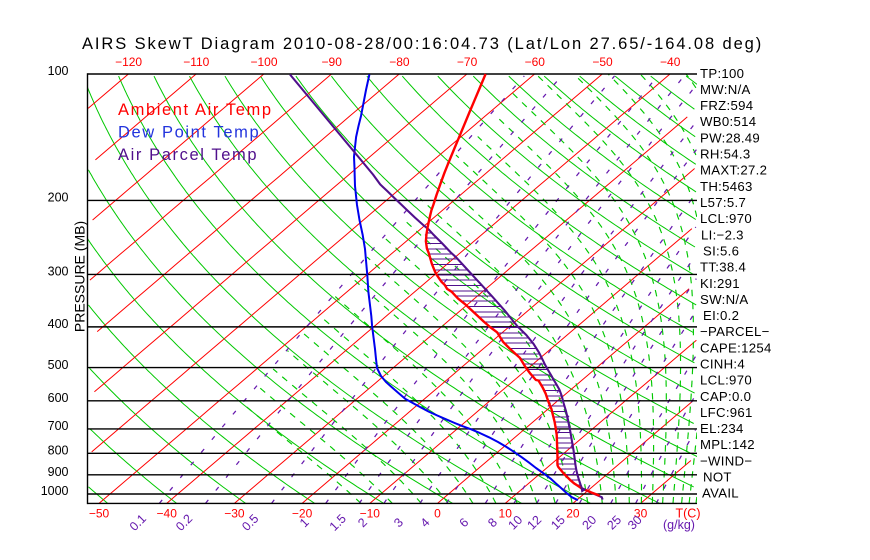  What do you see at coordinates (189, 133) in the screenshot?
I see `svg-text: Dew Point Temp` at bounding box center [189, 133].